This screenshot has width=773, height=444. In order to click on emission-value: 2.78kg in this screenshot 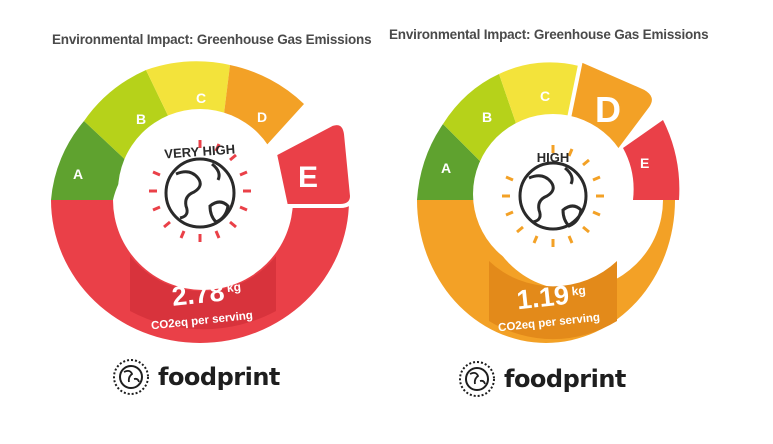, I will do `click(206, 293)`.